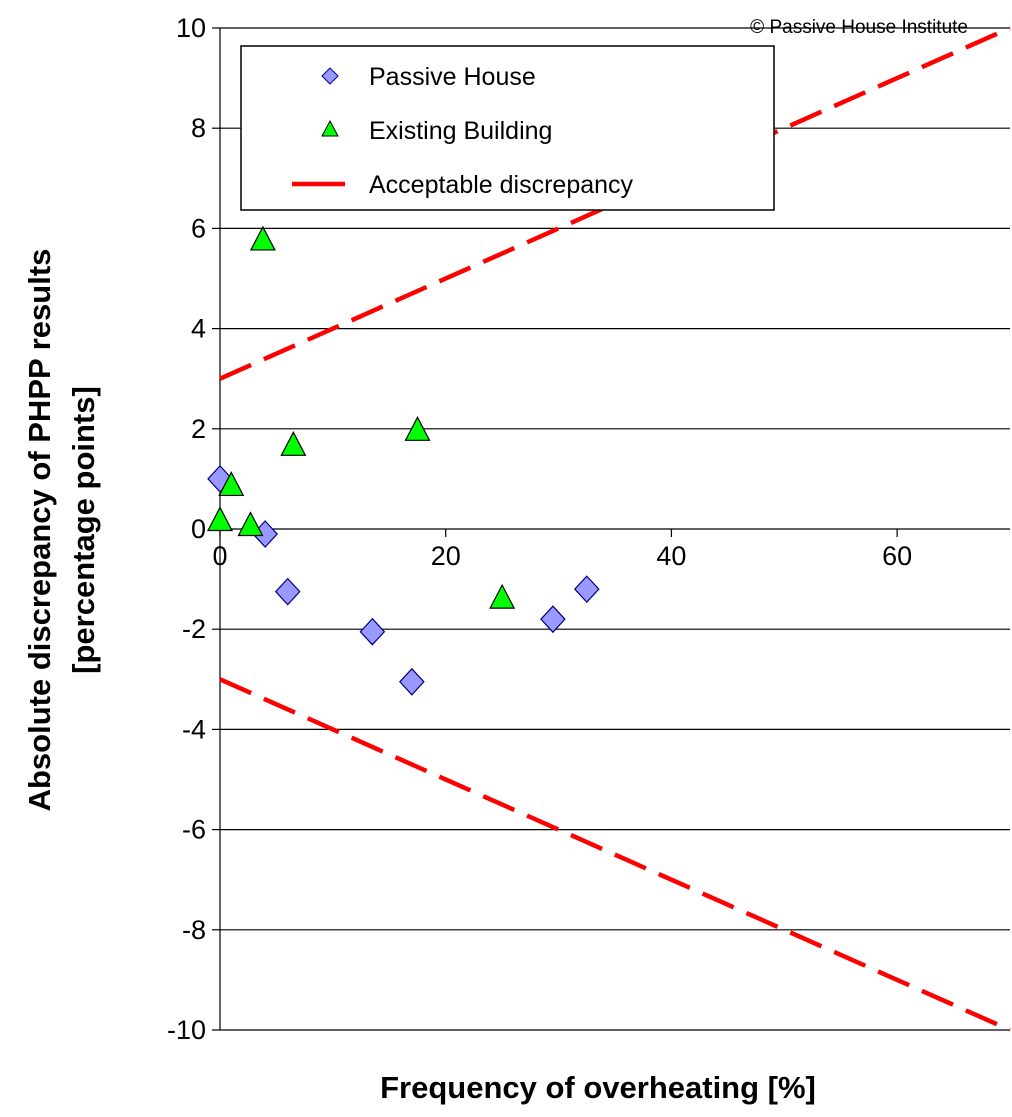  I want to click on x-axis-title: Frequency of overheating [%], so click(598, 1087).